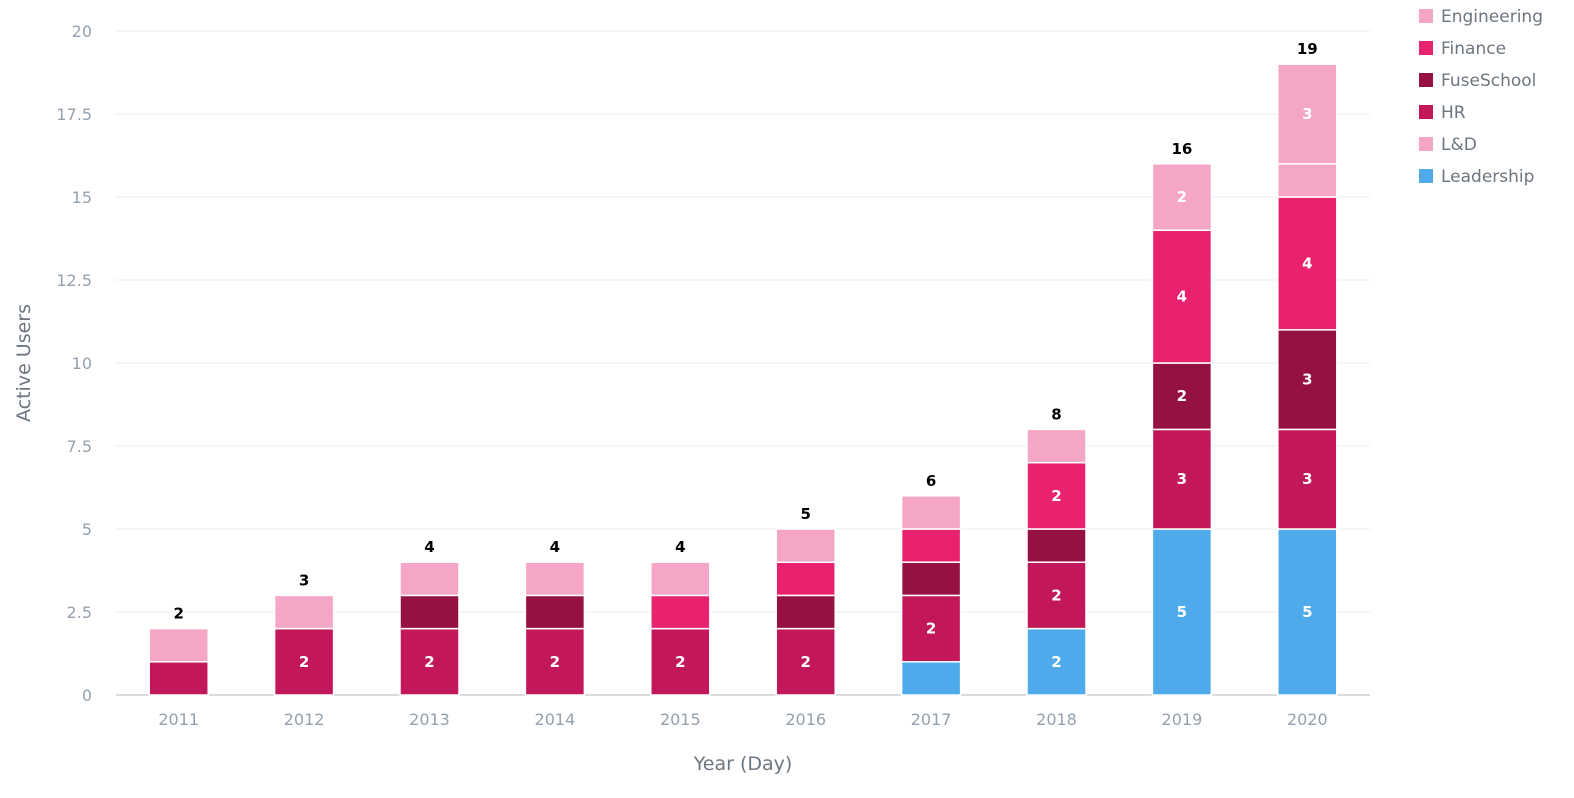  I want to click on bar-segment-fuseschool-2017, so click(931, 579).